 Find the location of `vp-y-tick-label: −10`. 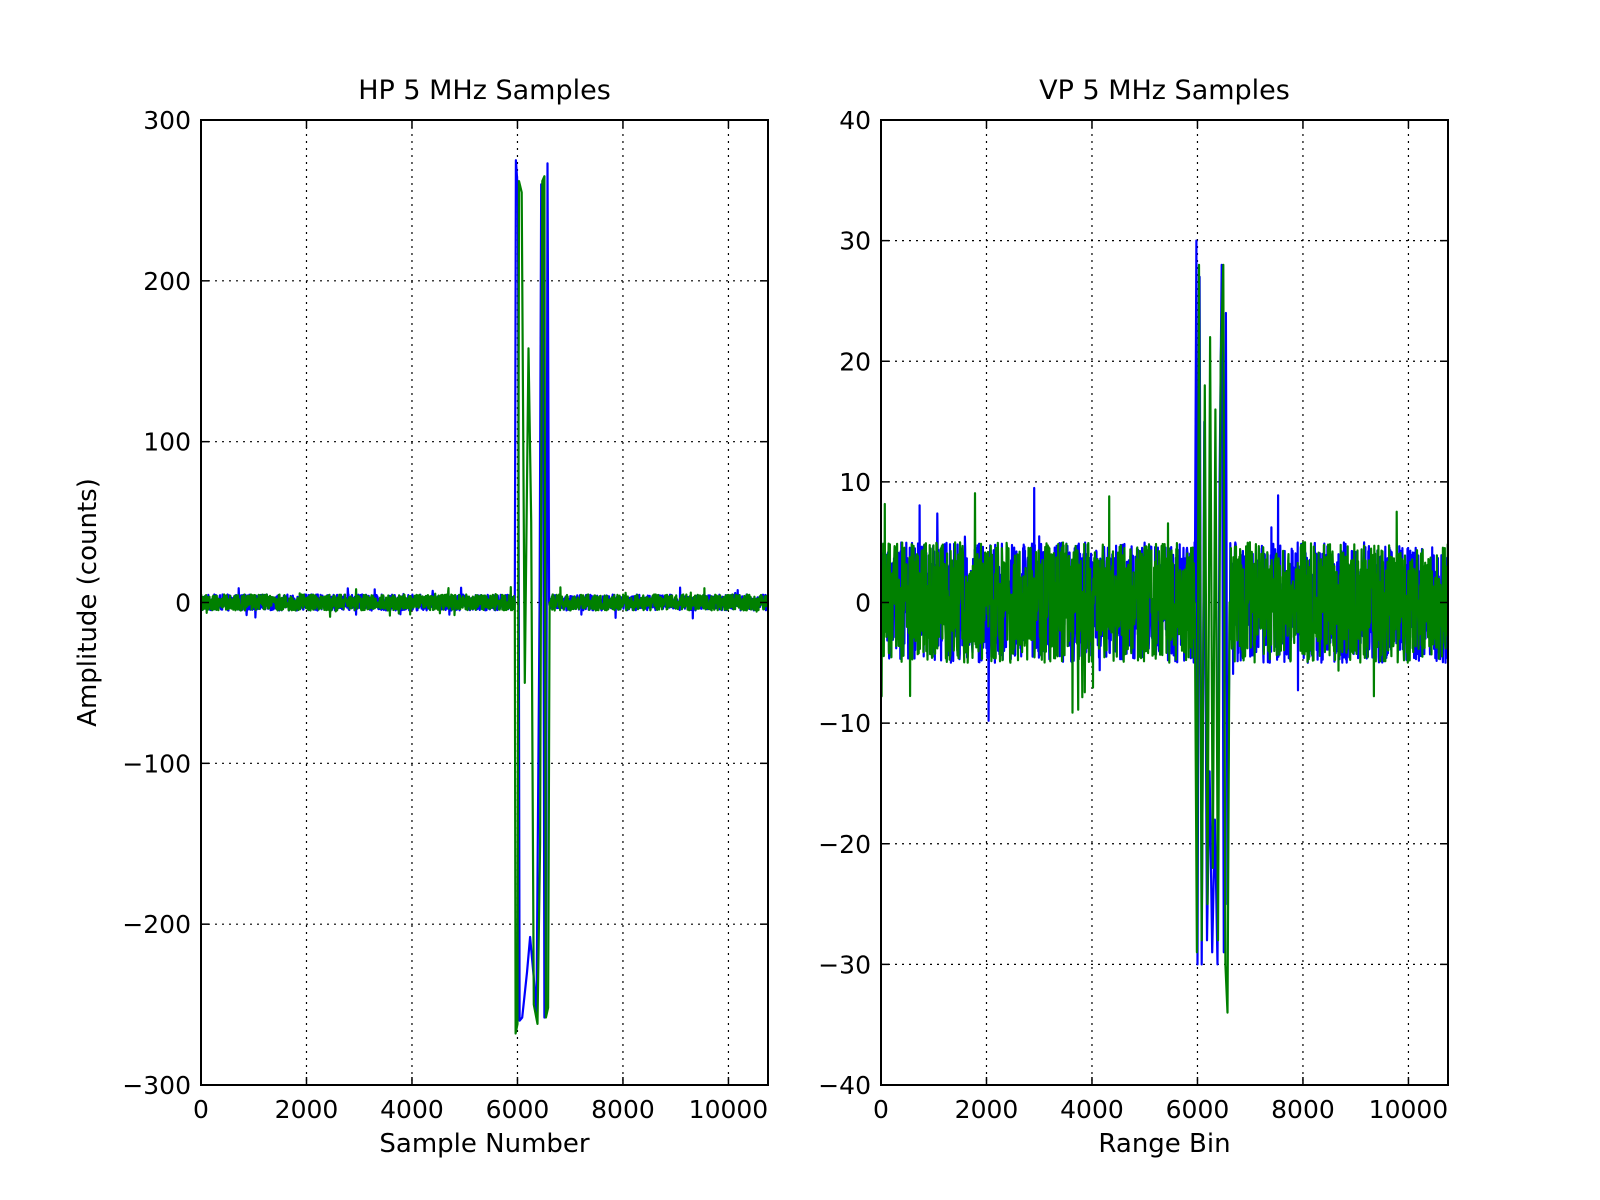

vp-y-tick-label: −10 is located at coordinates (844, 723).